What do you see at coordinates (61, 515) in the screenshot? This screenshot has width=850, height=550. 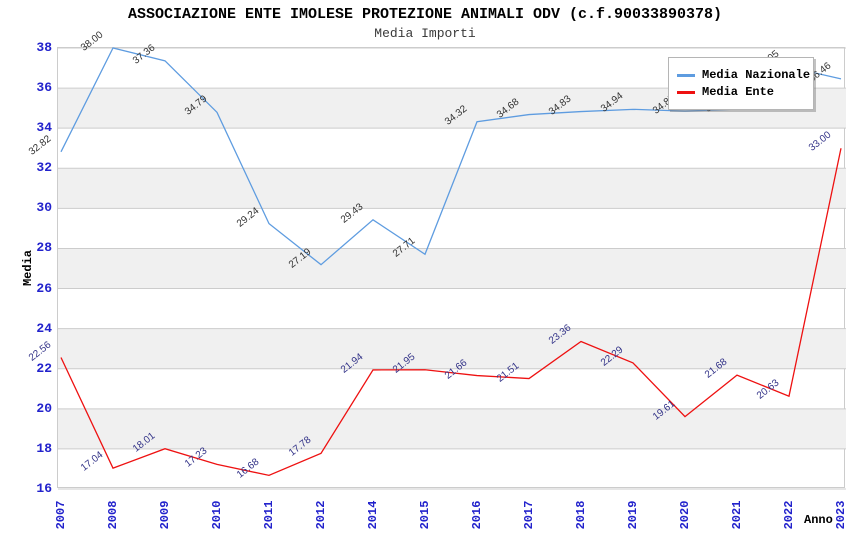 I see `x-tick-label: 2007` at bounding box center [61, 515].